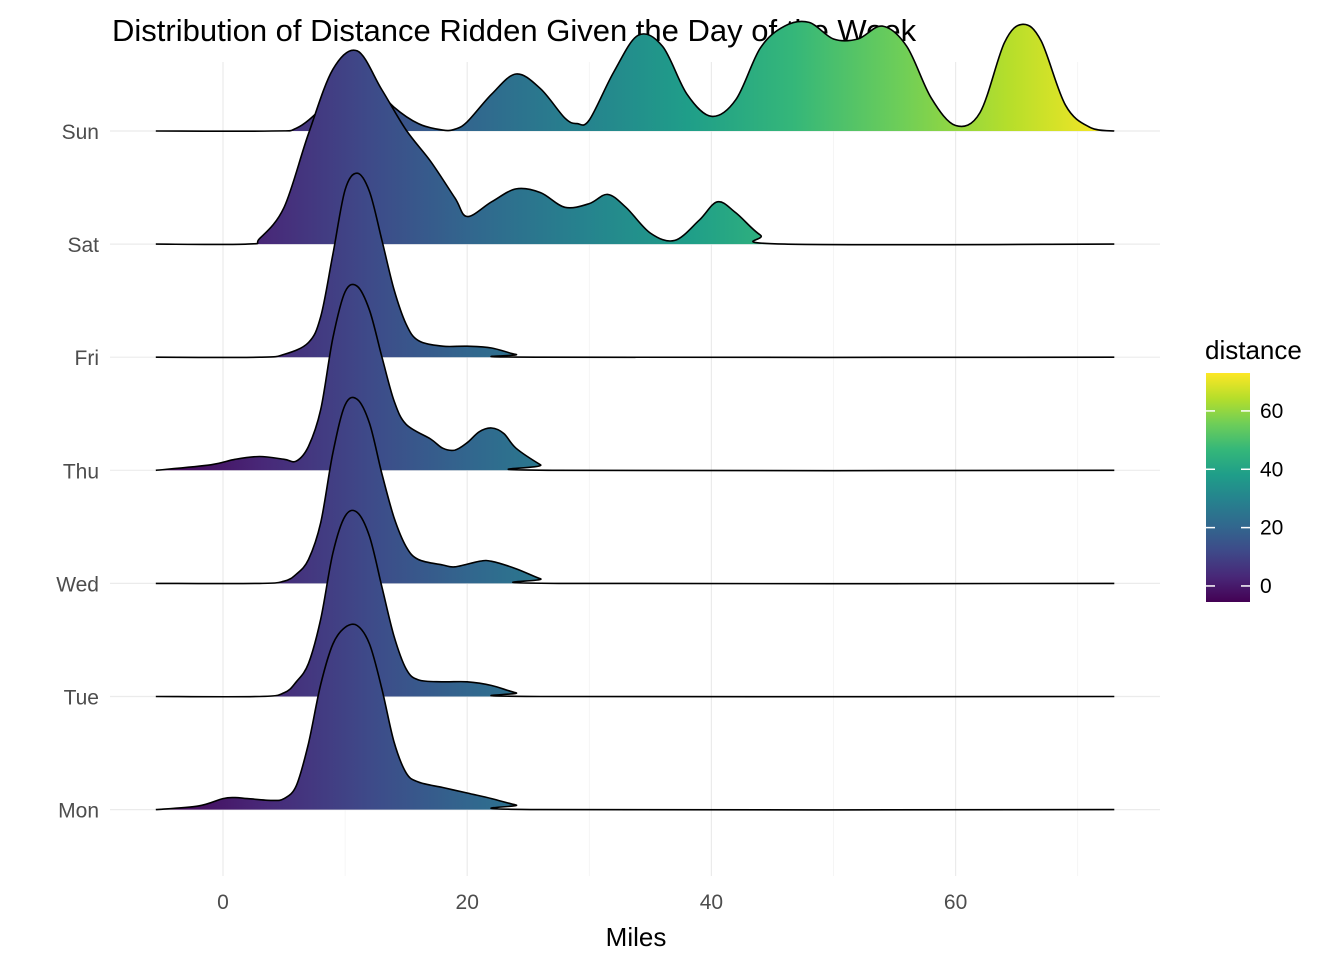 Image resolution: width=1344 pixels, height=960 pixels. I want to click on x-tick-label: 40, so click(711, 902).